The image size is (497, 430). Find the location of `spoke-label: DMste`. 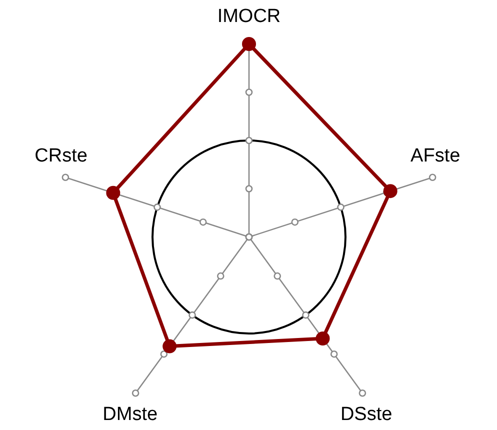

spoke-label: DMste is located at coordinates (130, 415).